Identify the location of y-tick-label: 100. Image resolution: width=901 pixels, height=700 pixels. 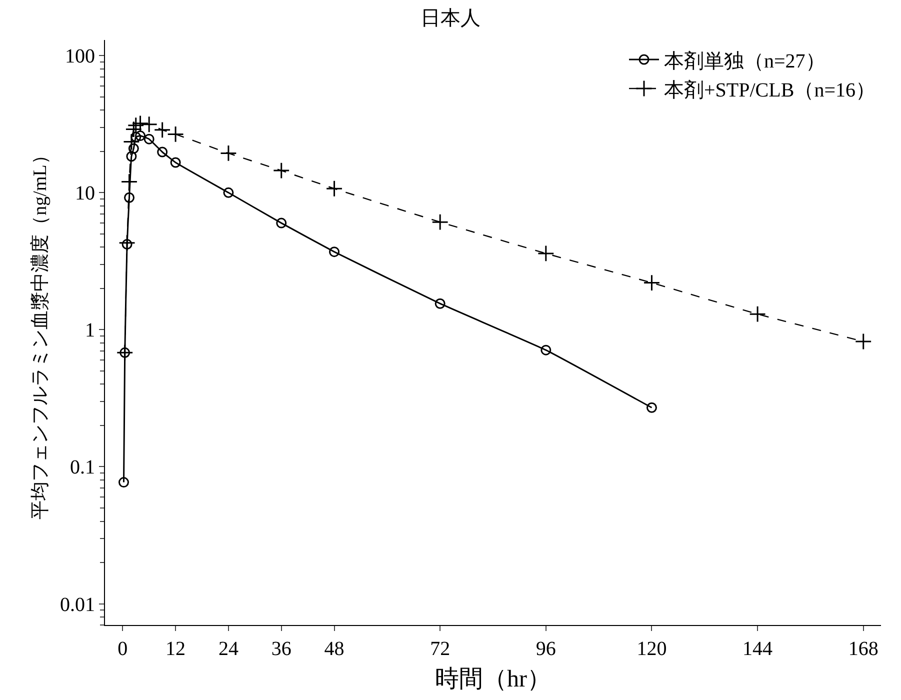
(80, 57).